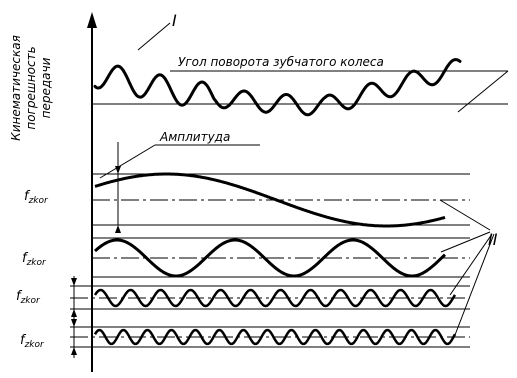 This screenshot has height=378, width=517. Describe the element at coordinates (16, 88) in the screenshot. I see `y-axis-label-line-1: Кинематическая` at that location.